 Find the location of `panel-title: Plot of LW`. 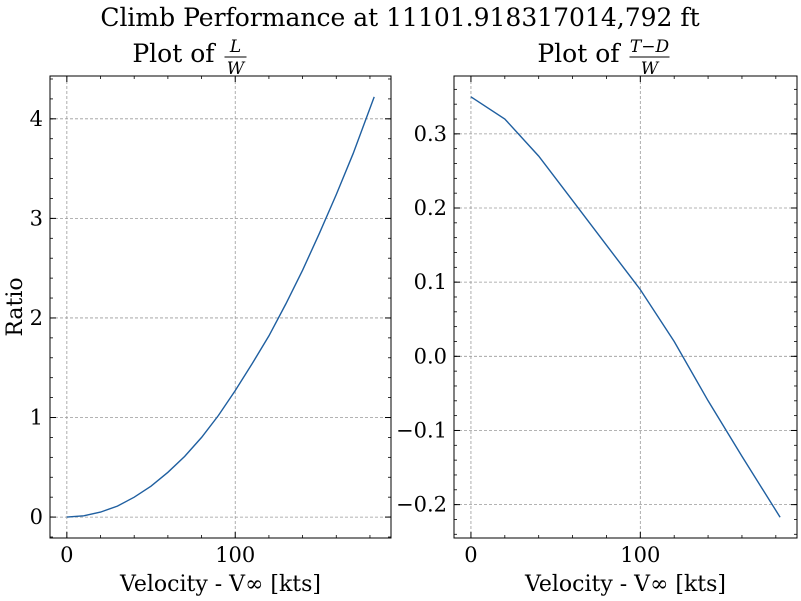

panel-title: Plot of LW is located at coordinates (189, 58).